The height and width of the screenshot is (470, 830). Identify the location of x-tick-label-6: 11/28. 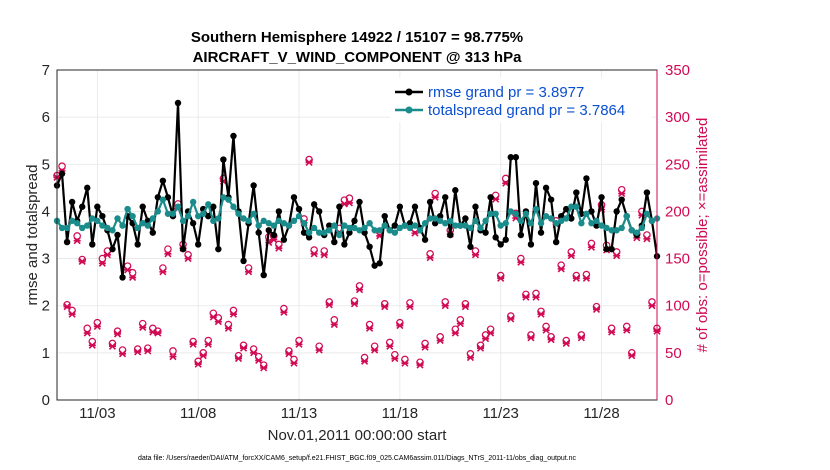
(601, 413).